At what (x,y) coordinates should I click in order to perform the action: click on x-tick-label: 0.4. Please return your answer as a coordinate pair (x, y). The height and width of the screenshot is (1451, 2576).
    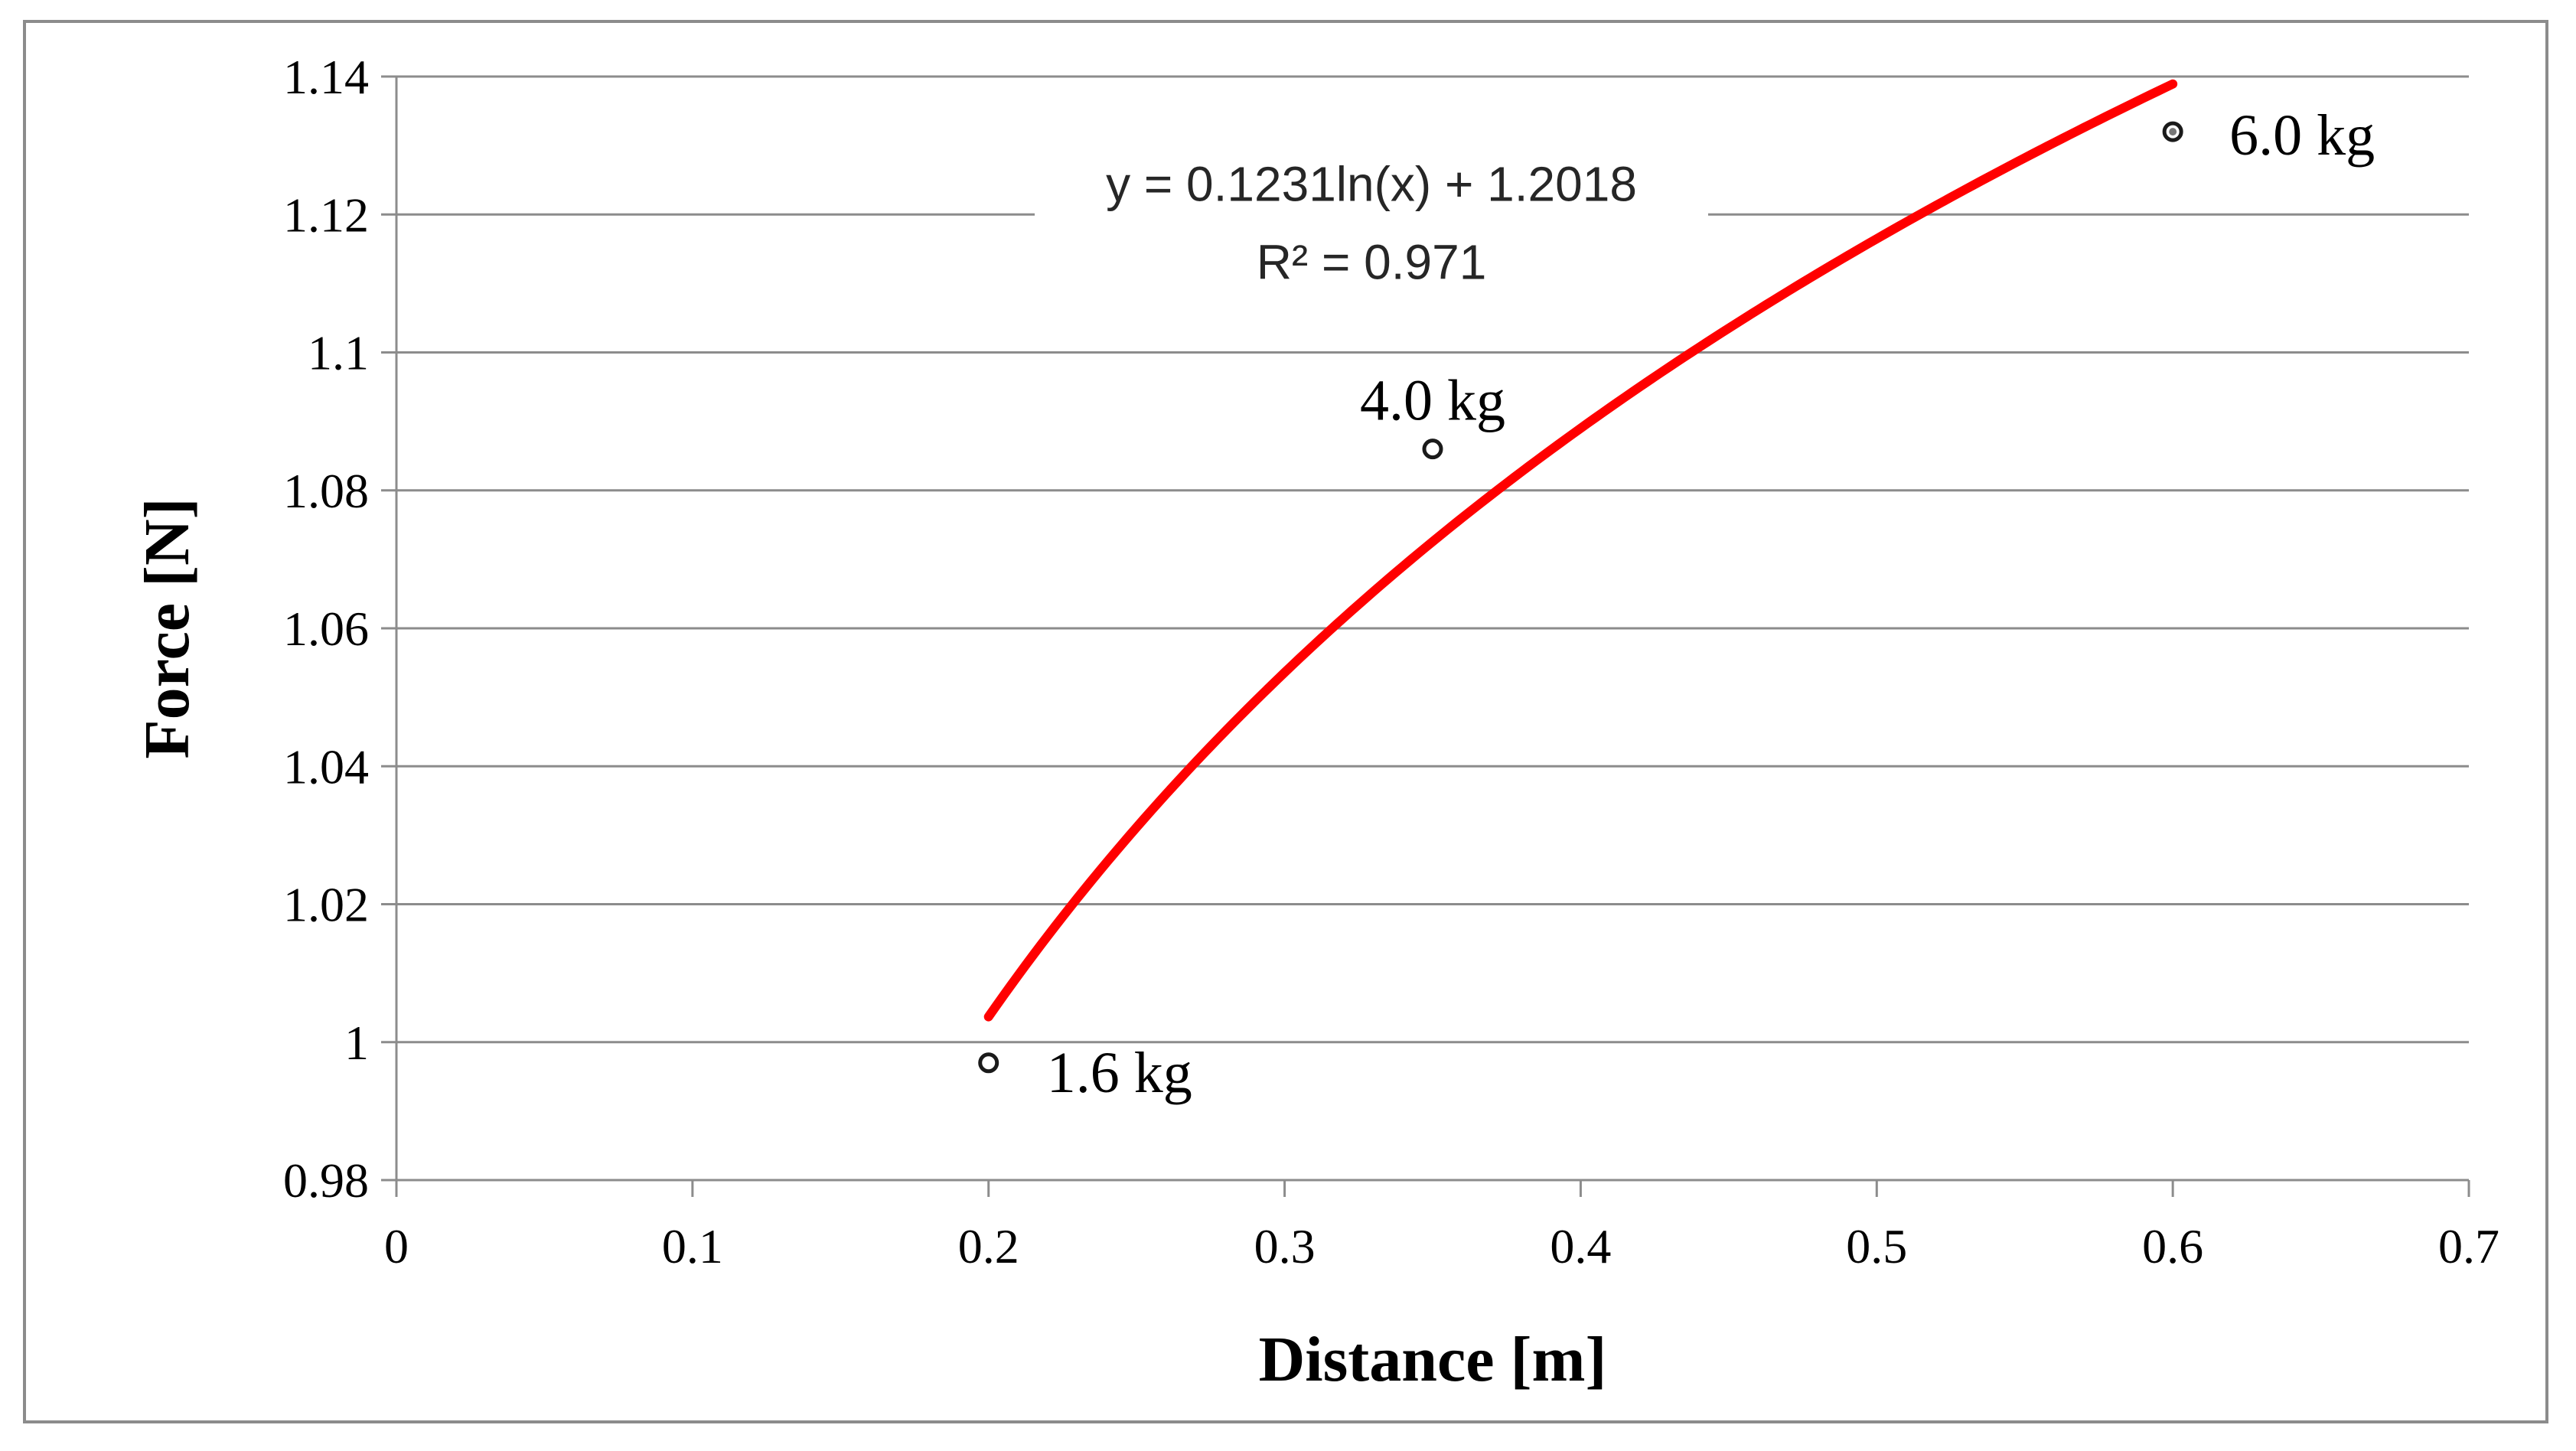
    Looking at the image, I should click on (1580, 1246).